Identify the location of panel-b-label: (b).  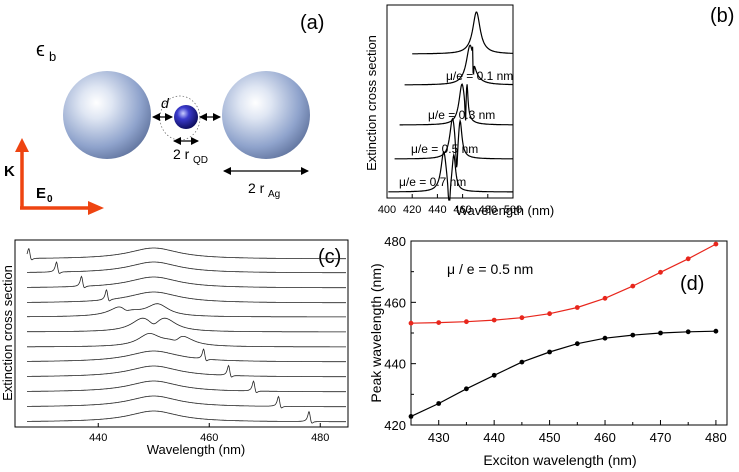
(722, 16).